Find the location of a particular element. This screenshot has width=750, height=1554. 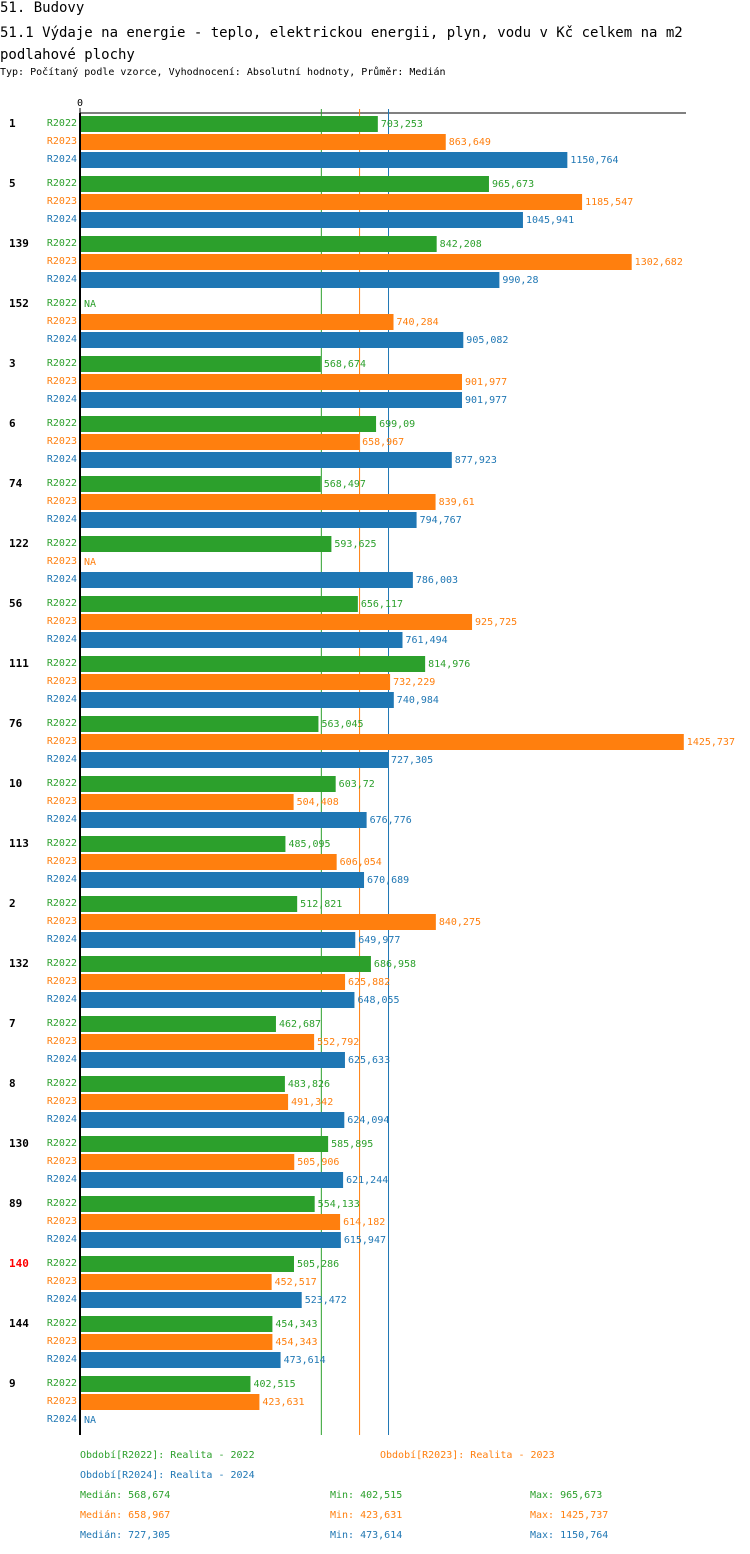

category-label: 130 is located at coordinates (19, 1143).